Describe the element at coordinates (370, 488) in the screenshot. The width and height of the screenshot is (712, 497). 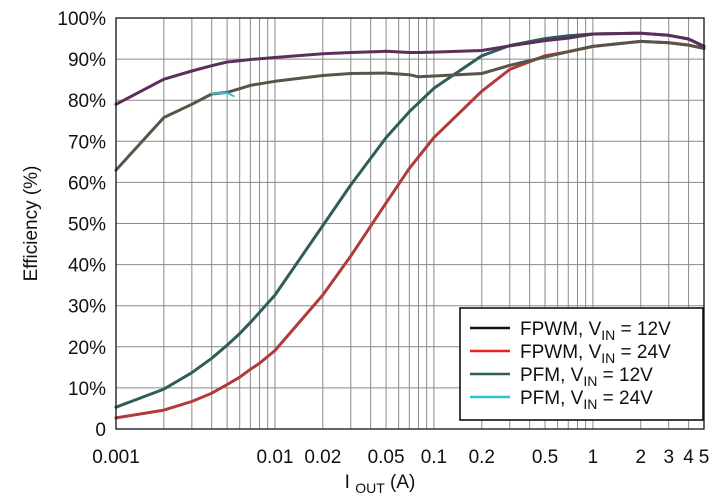
I see `x-axis-title-subscript: OUT` at that location.